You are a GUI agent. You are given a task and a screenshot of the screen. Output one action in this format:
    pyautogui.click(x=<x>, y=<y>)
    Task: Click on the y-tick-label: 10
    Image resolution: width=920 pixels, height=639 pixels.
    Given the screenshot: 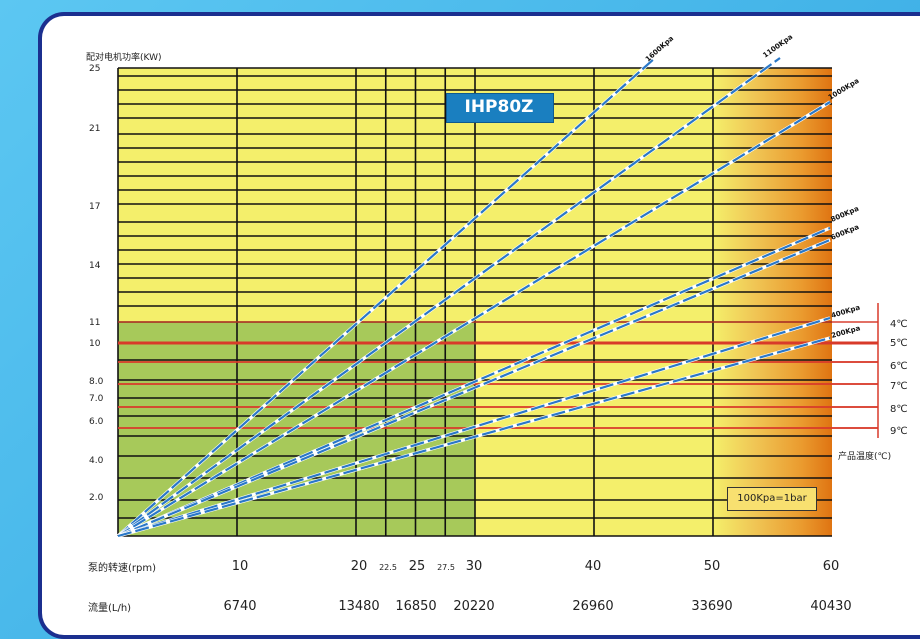 What is the action you would take?
    pyautogui.click(x=95, y=344)
    